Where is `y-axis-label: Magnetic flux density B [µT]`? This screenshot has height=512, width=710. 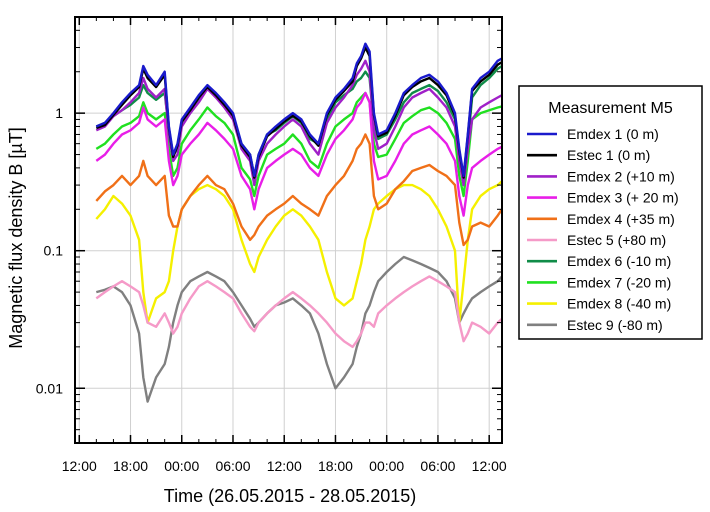 y-axis-label: Magnetic flux density B [µT] is located at coordinates (16, 237).